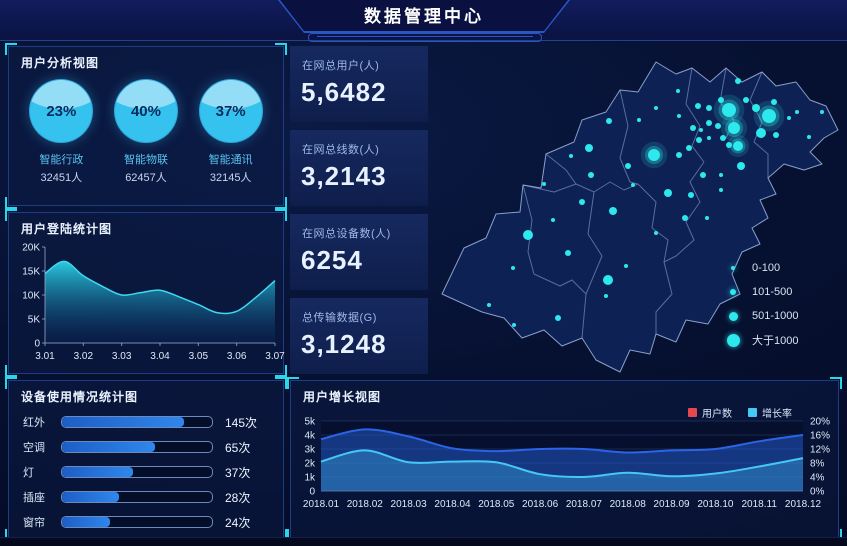  Describe the element at coordinates (31, 296) in the screenshot. I see `y-axis-tick-label: 10K` at that location.